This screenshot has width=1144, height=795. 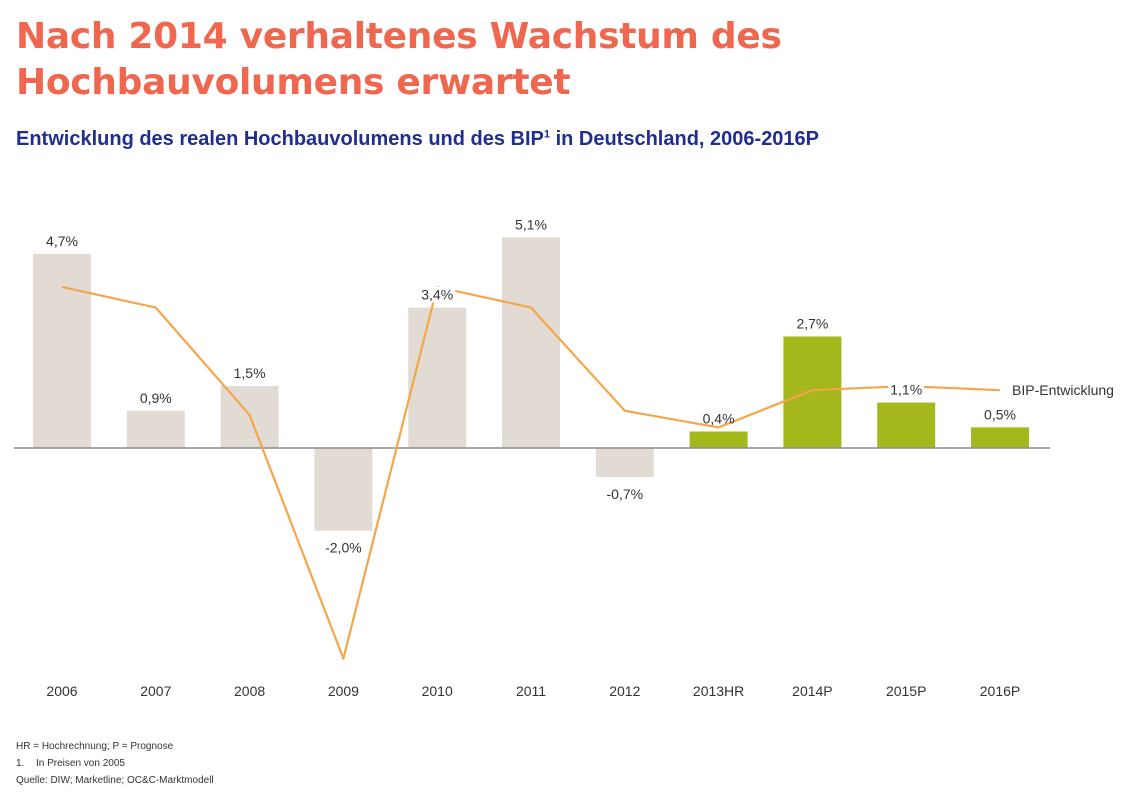 I want to click on bar-2013HR, so click(x=718, y=439).